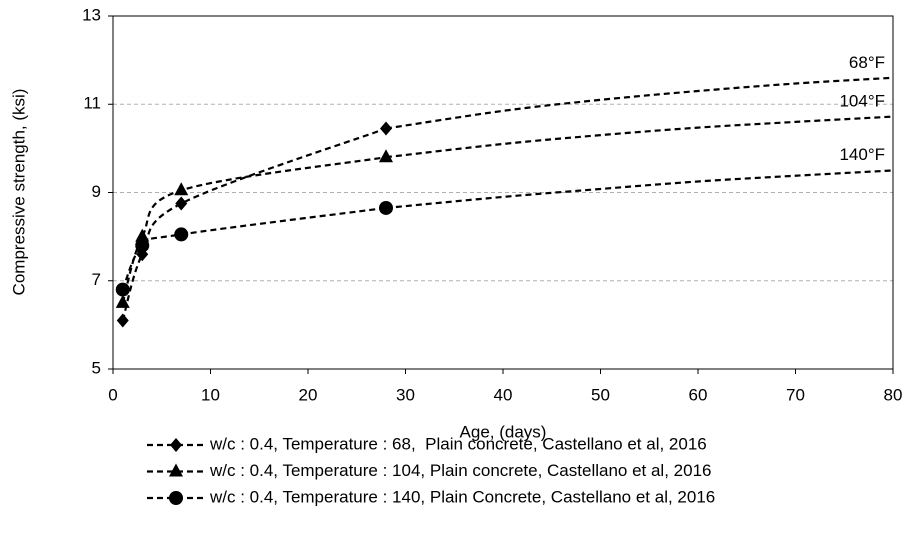 Image resolution: width=908 pixels, height=548 pixels. Describe the element at coordinates (210, 394) in the screenshot. I see `x-tick-label: 10` at that location.